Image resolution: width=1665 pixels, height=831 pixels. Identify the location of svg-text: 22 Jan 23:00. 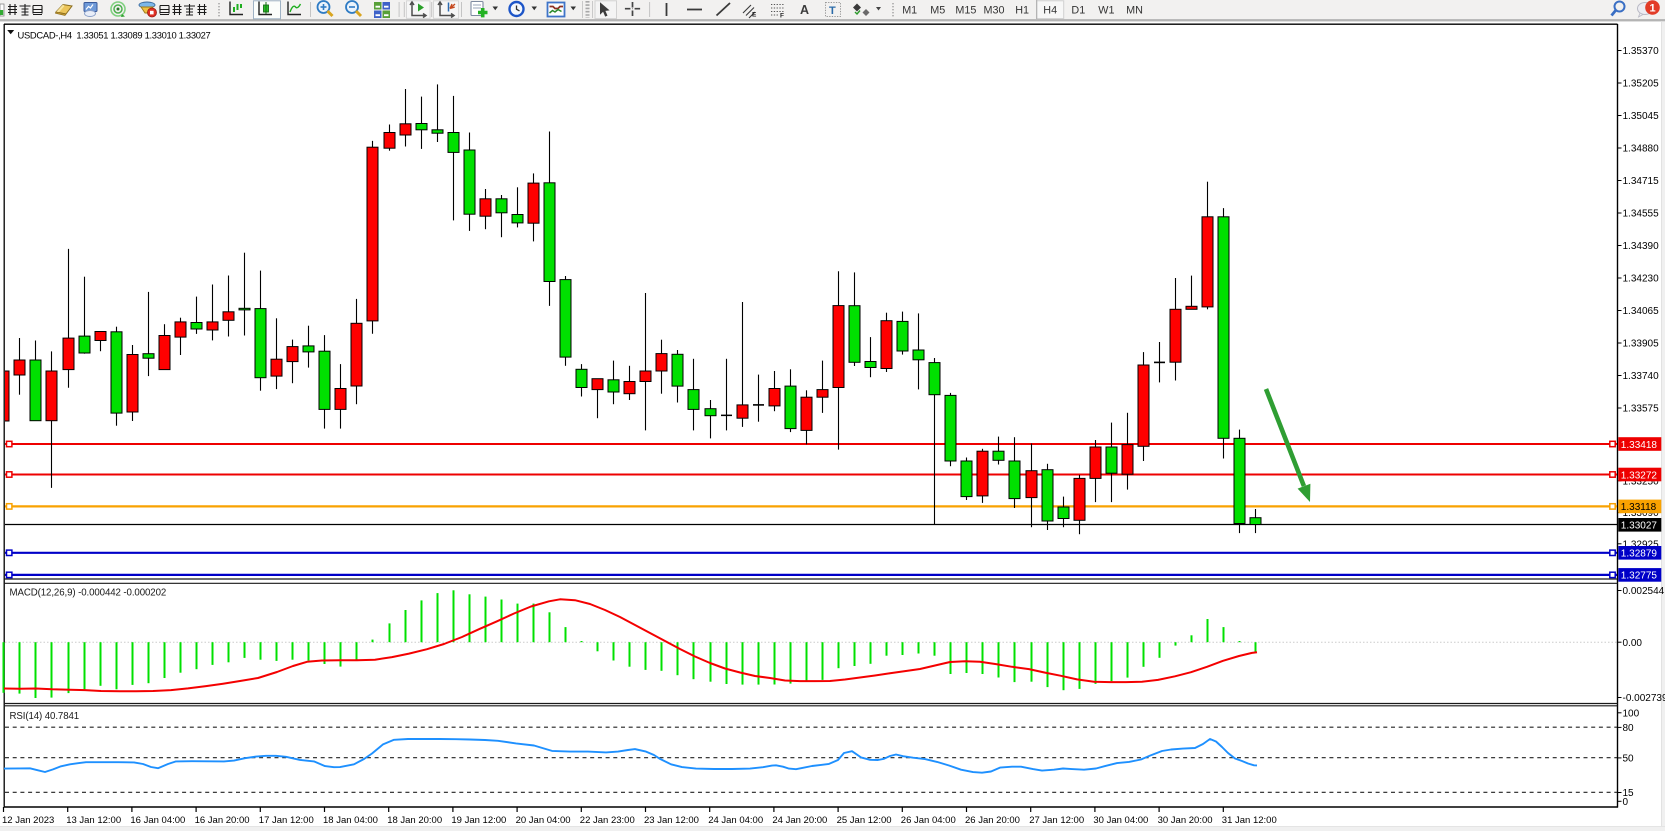
(607, 820).